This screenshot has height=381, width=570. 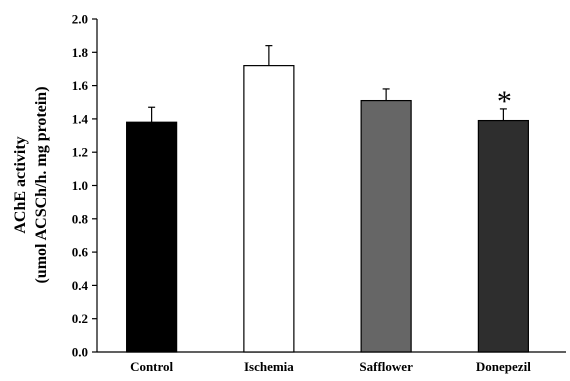 What do you see at coordinates (503, 366) in the screenshot?
I see `category-label: Donepezil` at bounding box center [503, 366].